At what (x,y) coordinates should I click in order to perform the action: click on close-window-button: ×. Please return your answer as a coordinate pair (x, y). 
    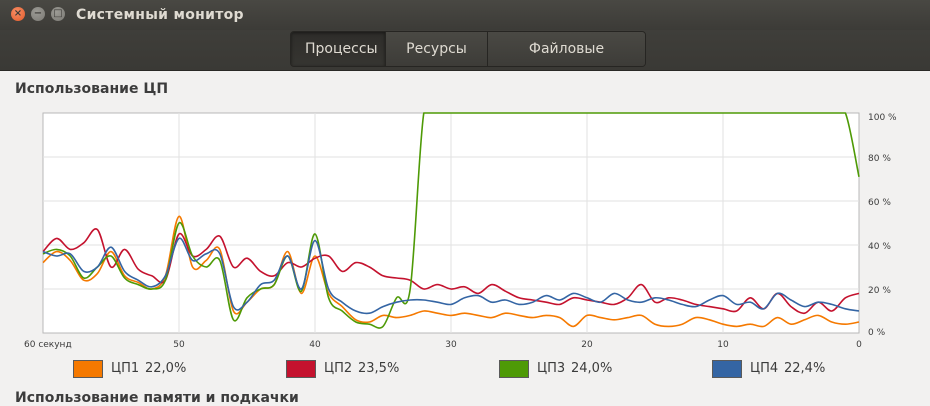
    Looking at the image, I should click on (18, 14).